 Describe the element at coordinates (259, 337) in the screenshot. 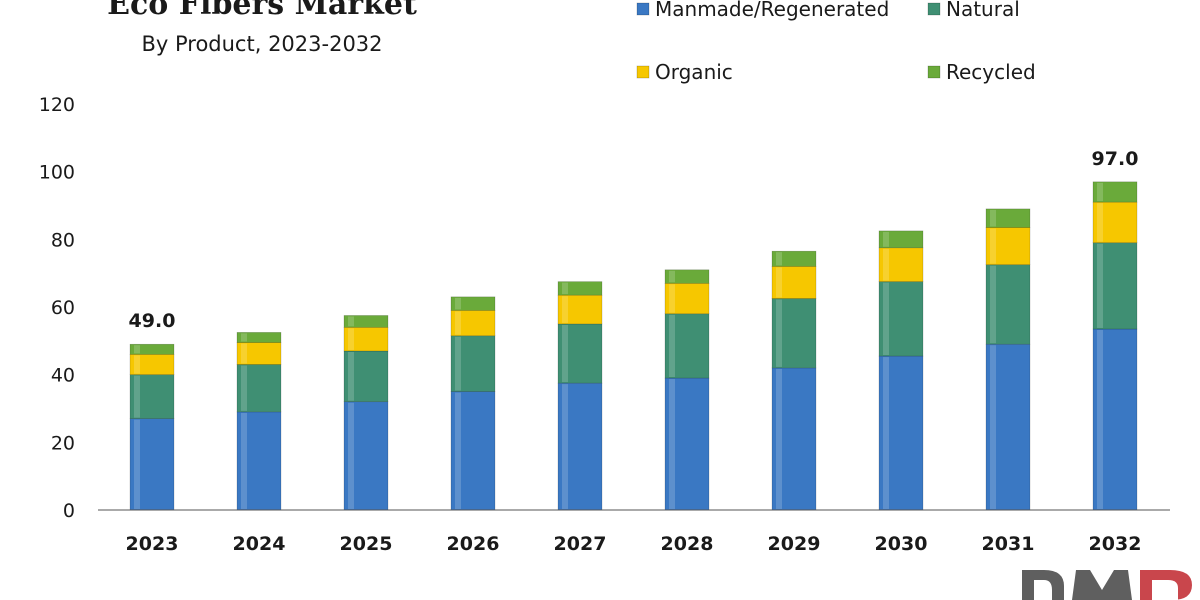

I see `bar-recycled-2024` at that location.